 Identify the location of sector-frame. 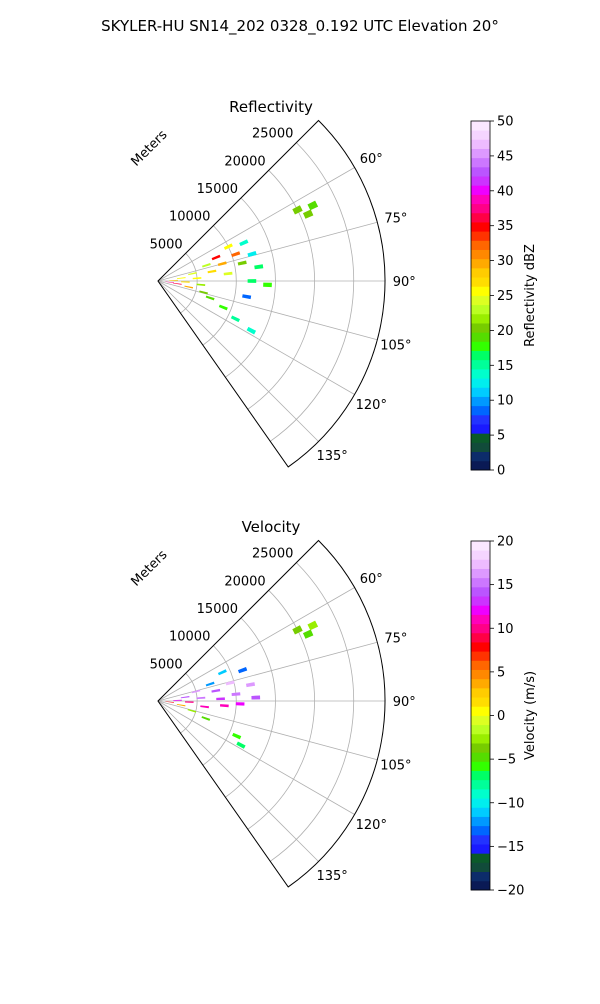
(271, 293).